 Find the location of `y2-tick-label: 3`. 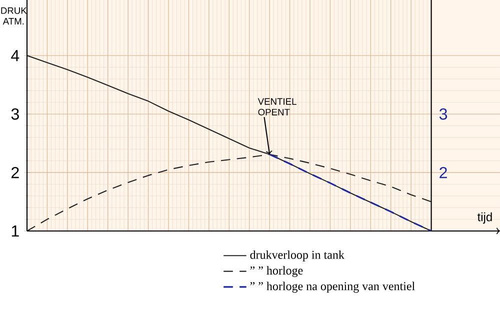

y2-tick-label: 3 is located at coordinates (443, 114).